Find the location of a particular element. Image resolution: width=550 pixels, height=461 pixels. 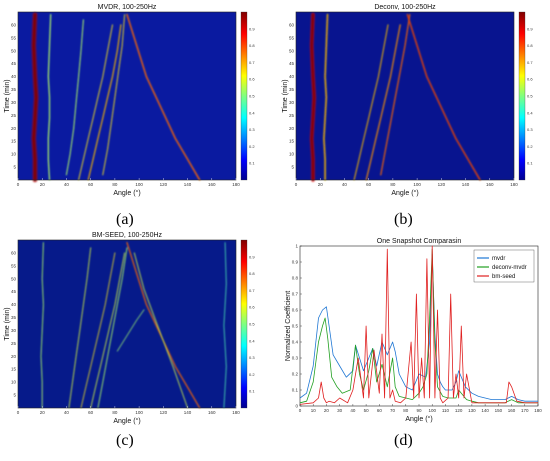

y-tick-label: 0.5 is located at coordinates (295, 326).